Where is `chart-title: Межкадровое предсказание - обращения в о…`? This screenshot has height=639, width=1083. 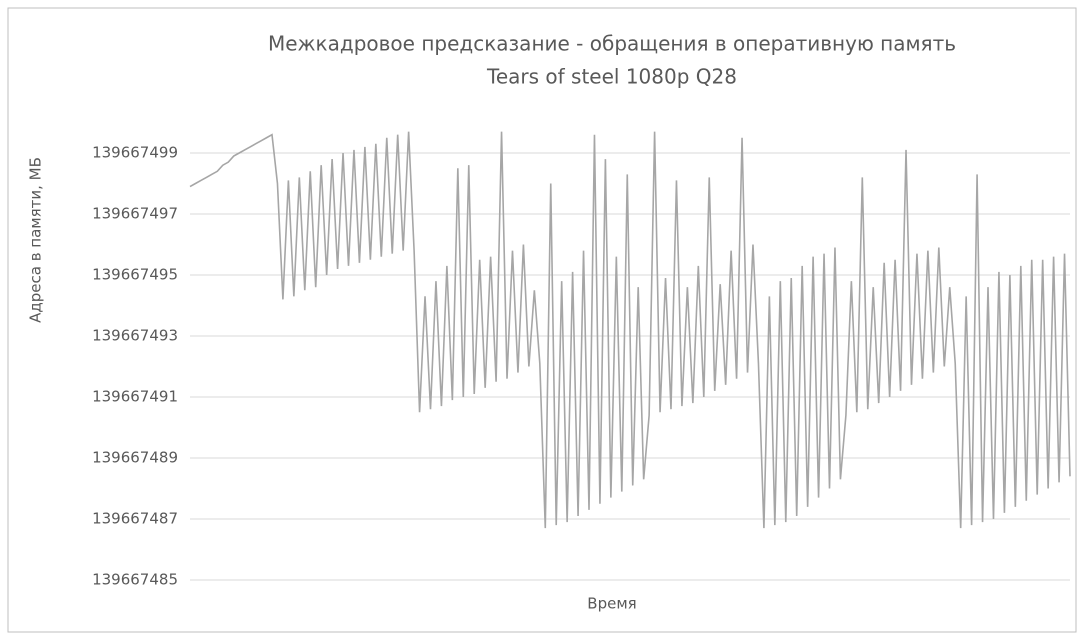 chart-title: Межкадровое предсказание - обращения в о… is located at coordinates (612, 44).